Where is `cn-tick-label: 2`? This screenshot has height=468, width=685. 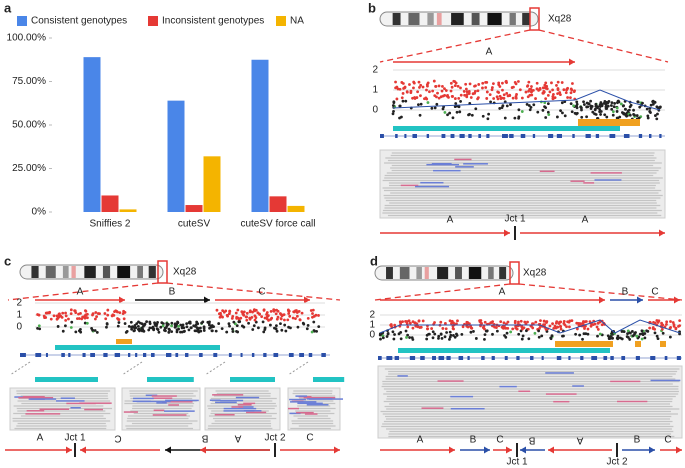
cn-tick-label: 2 is located at coordinates (375, 70).